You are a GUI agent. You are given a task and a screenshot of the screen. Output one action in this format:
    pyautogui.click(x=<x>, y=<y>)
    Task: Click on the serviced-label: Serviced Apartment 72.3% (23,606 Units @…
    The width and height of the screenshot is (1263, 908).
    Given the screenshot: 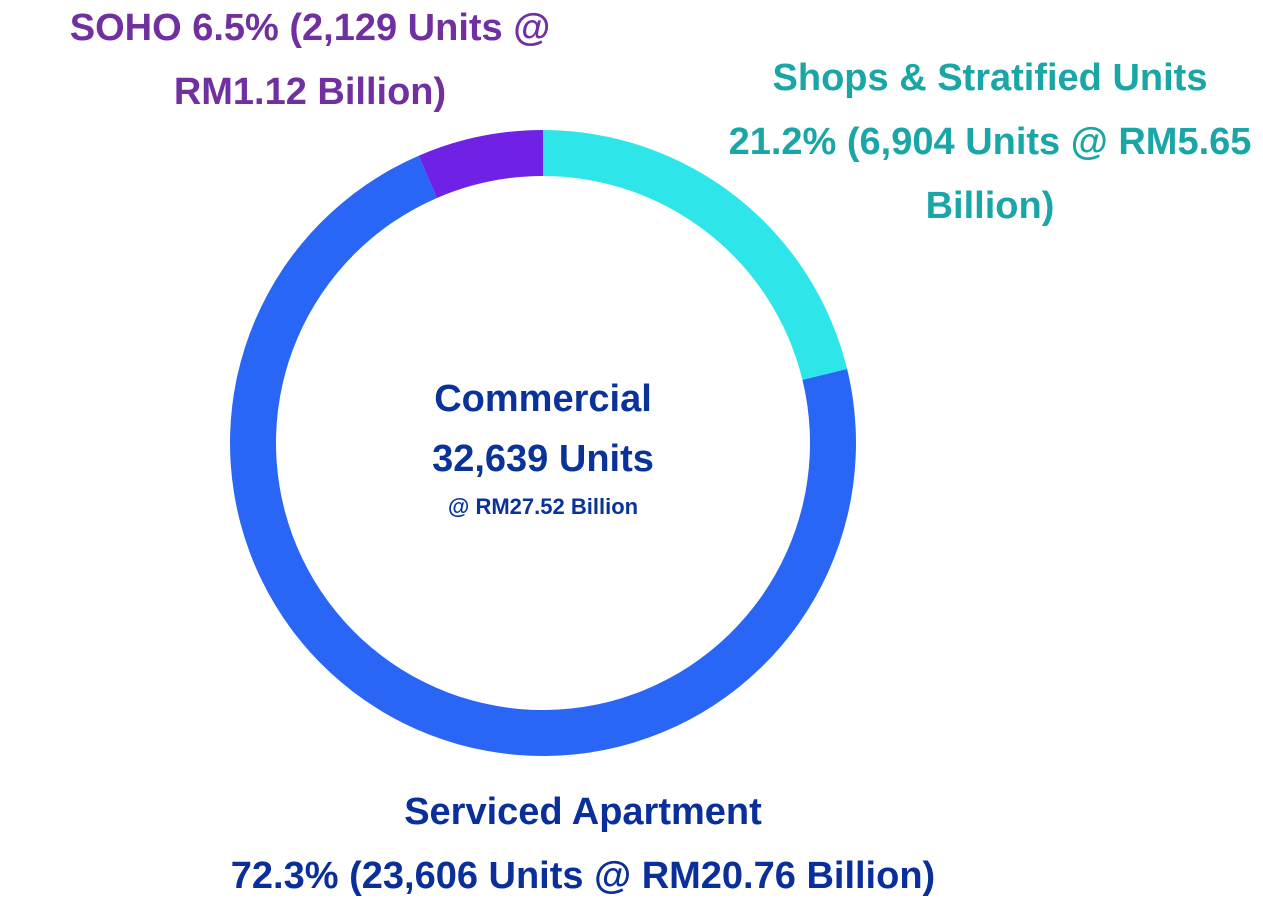 What is the action you would take?
    pyautogui.click(x=583, y=844)
    